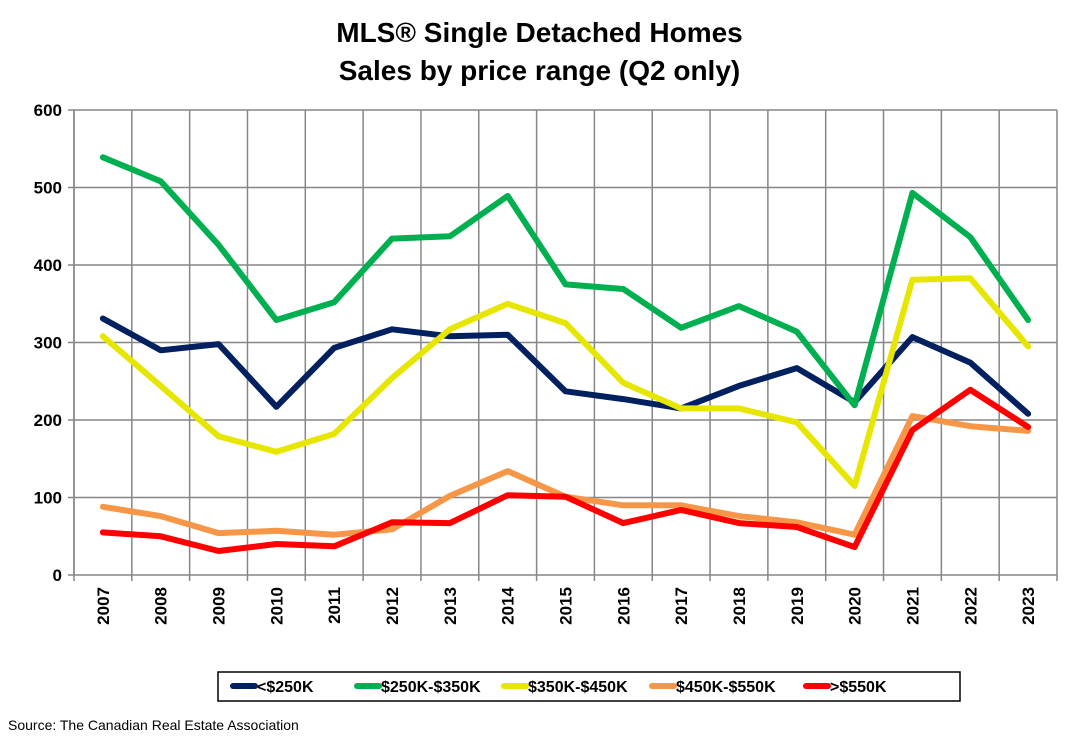 This screenshot has width=1079, height=739. I want to click on legend, so click(589, 686).